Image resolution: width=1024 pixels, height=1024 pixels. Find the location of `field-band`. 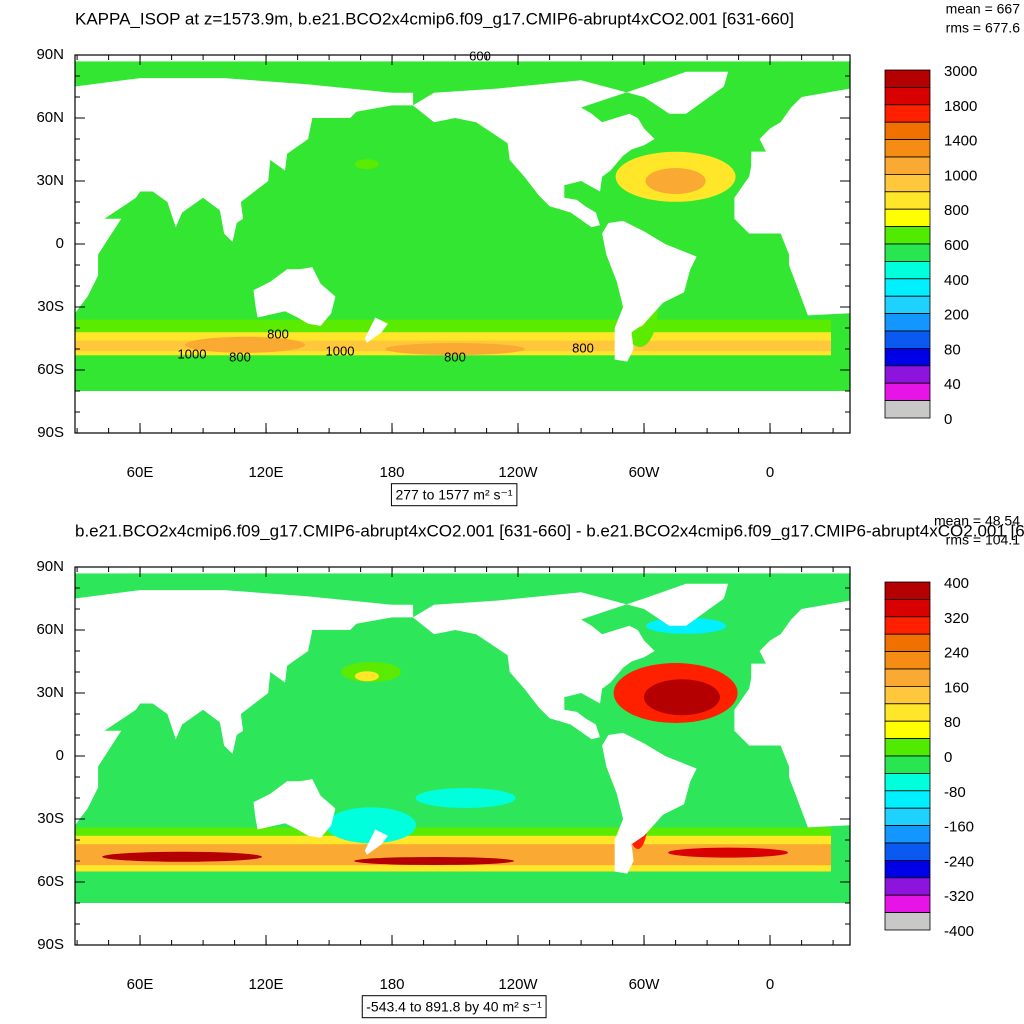

field-band is located at coordinates (453, 326).